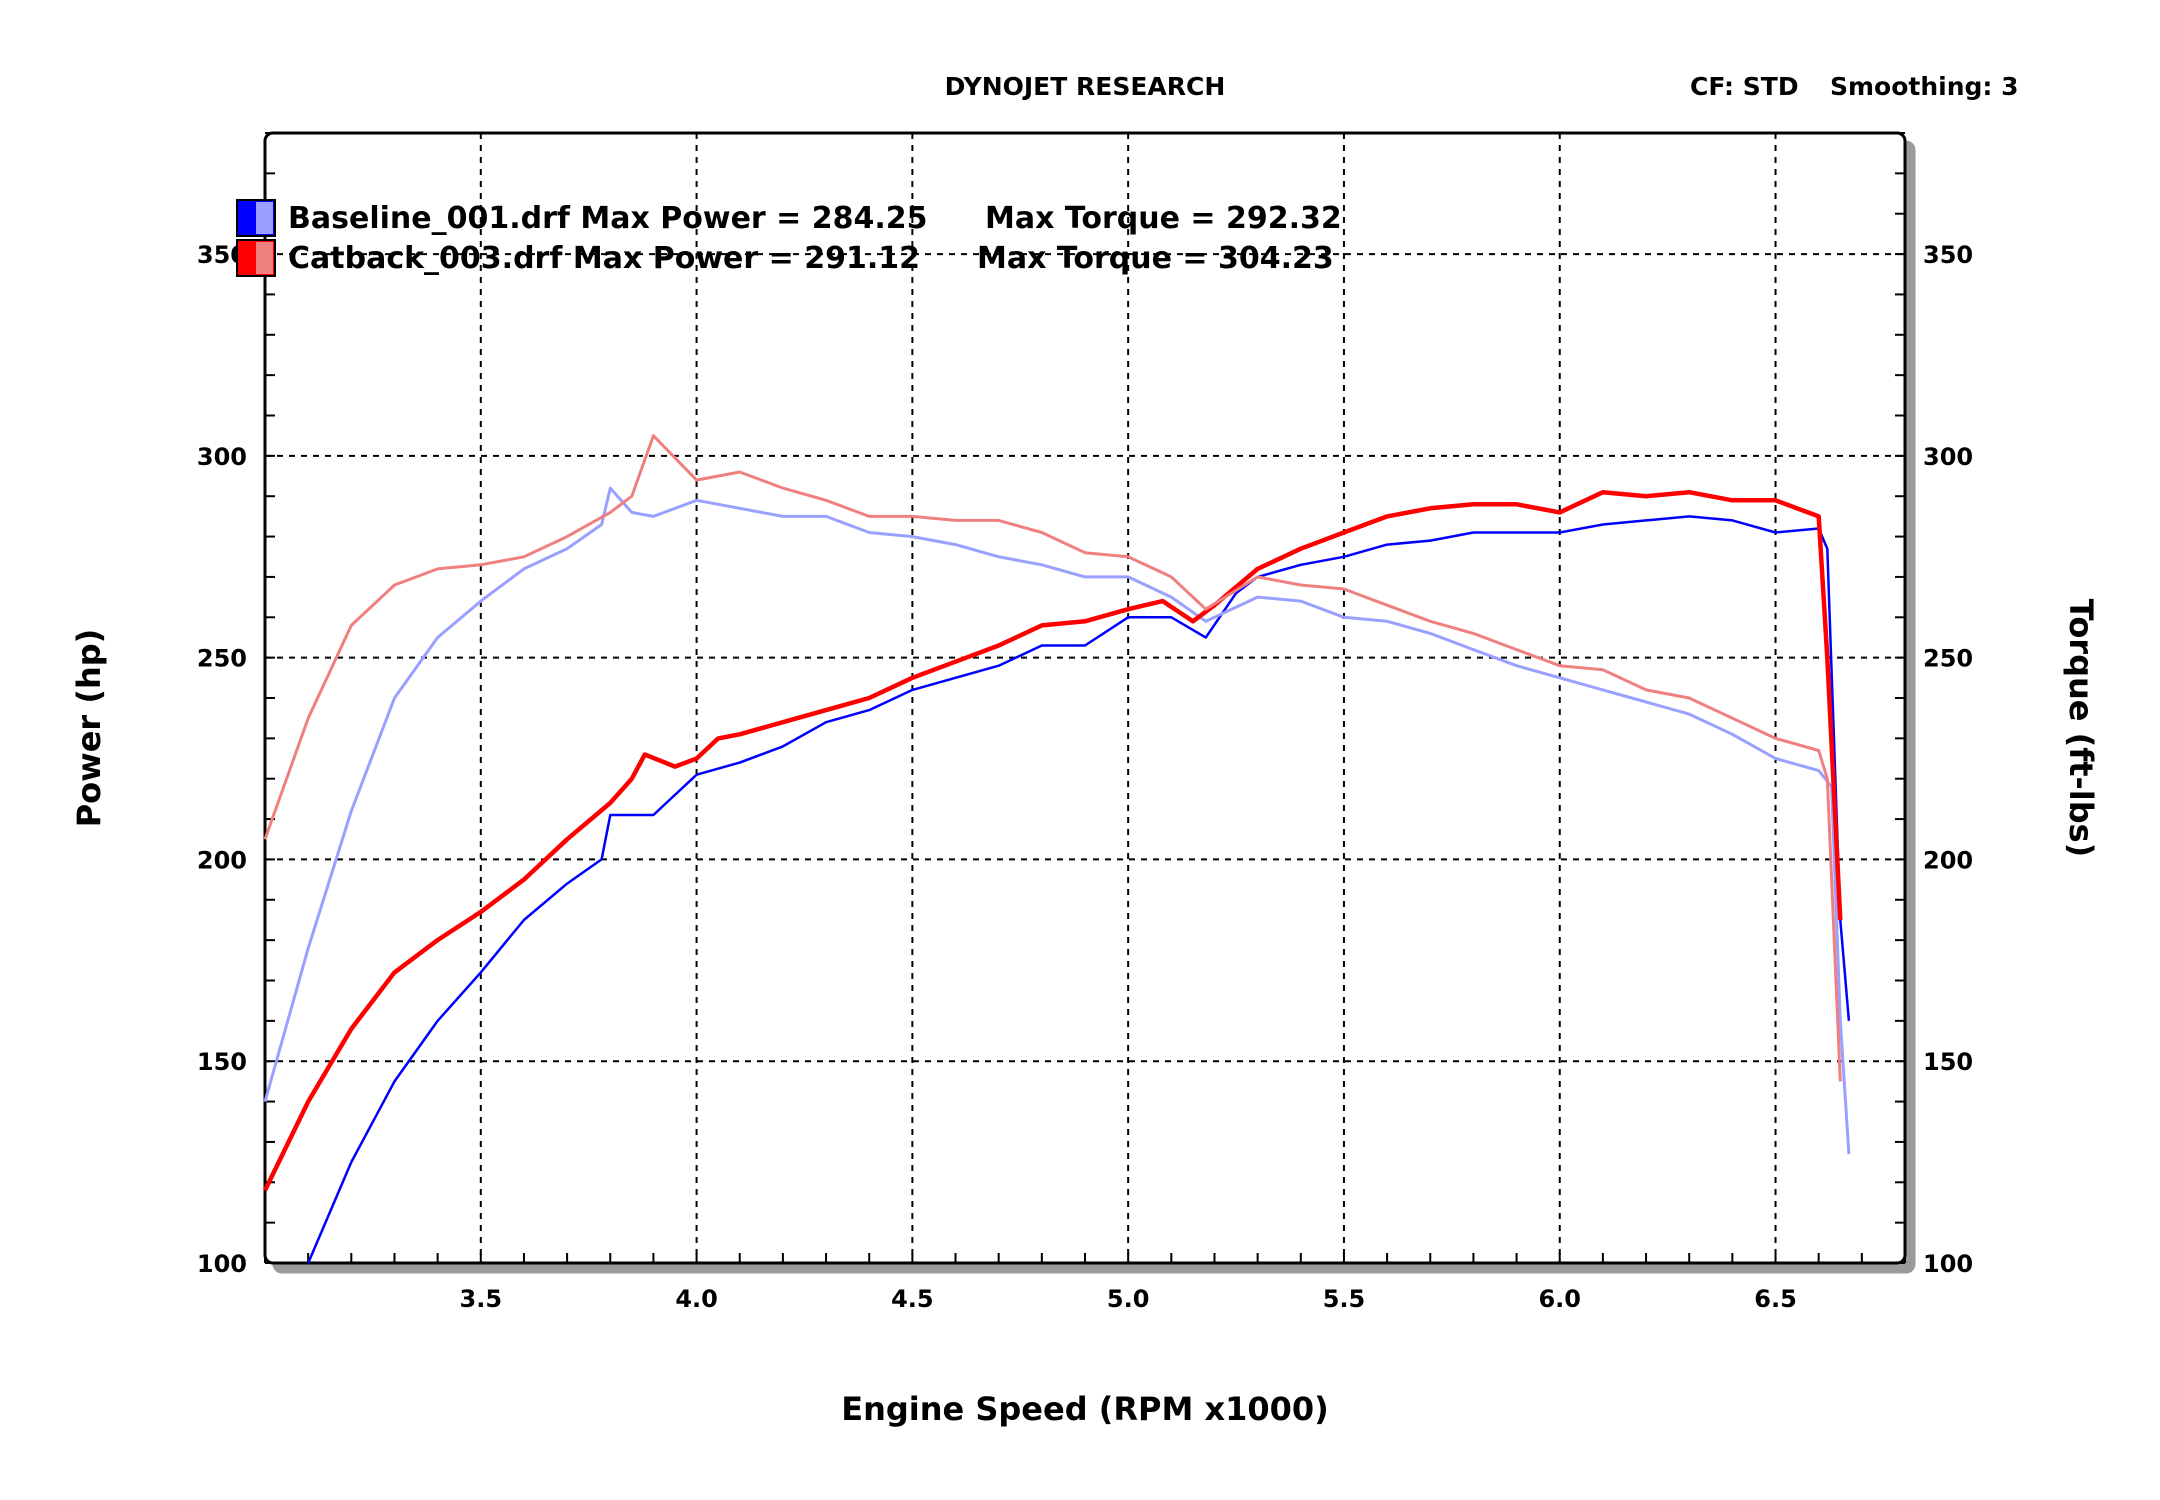 The image size is (2160, 1500). I want to click on x-tick-label: 4.5, so click(912, 1299).